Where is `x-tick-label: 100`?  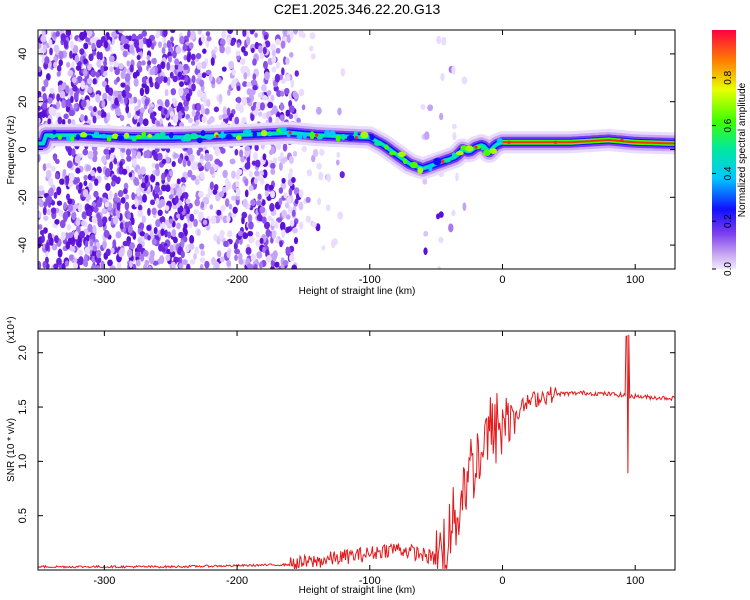 x-tick-label: 100 is located at coordinates (635, 280).